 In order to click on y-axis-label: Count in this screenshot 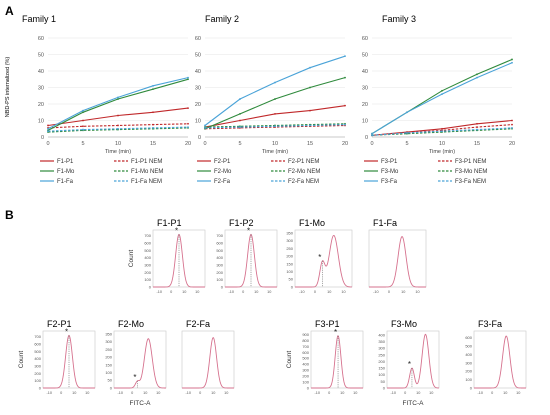, I will do `click(21, 360)`.